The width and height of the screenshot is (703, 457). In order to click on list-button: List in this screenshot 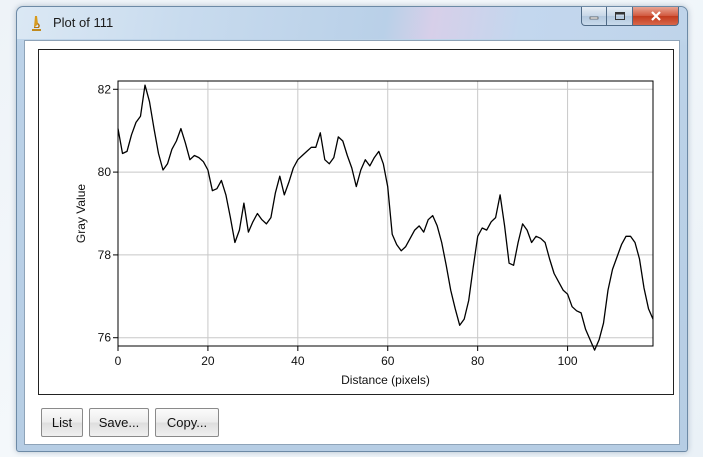, I will do `click(62, 422)`.